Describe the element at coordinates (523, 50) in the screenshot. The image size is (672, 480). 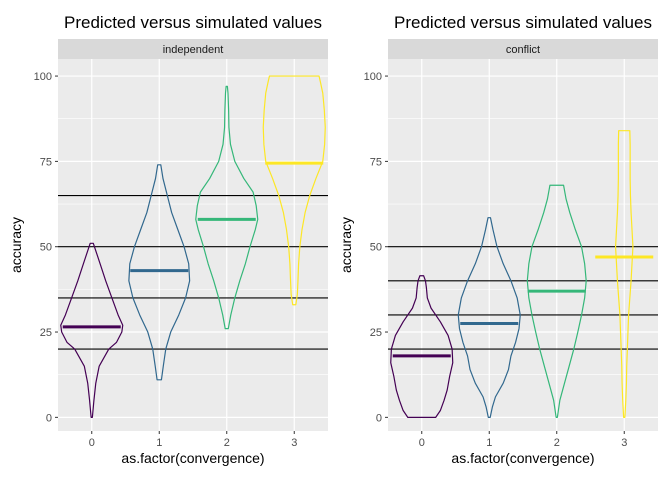
I see `facet-strip-label: conflict` at that location.